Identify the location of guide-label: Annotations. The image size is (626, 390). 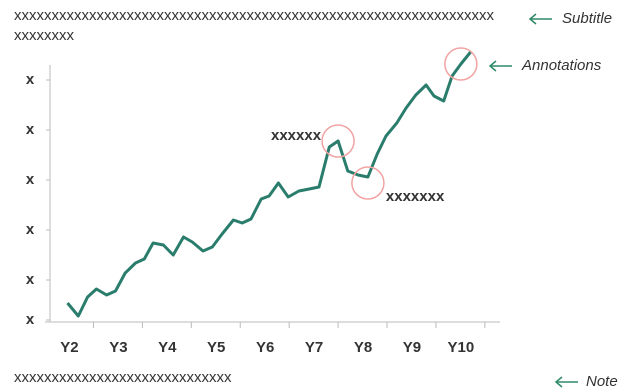
(561, 65).